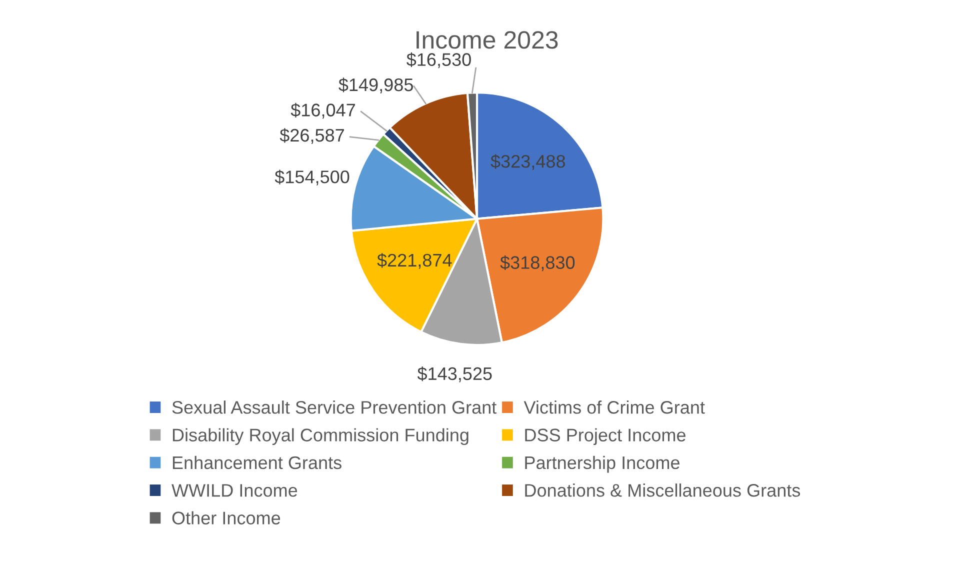 The image size is (954, 561). I want to click on data-label: $318,830, so click(537, 263).